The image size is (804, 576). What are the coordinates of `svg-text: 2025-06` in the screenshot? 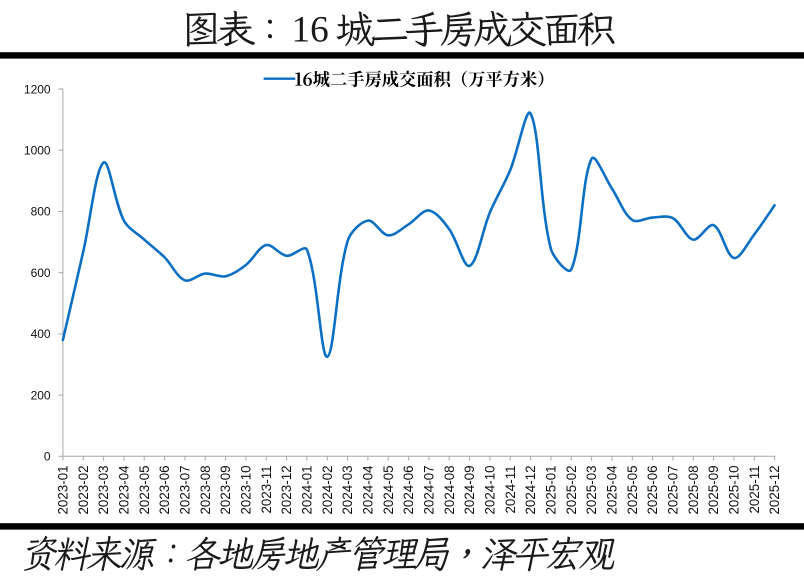 It's located at (652, 489).